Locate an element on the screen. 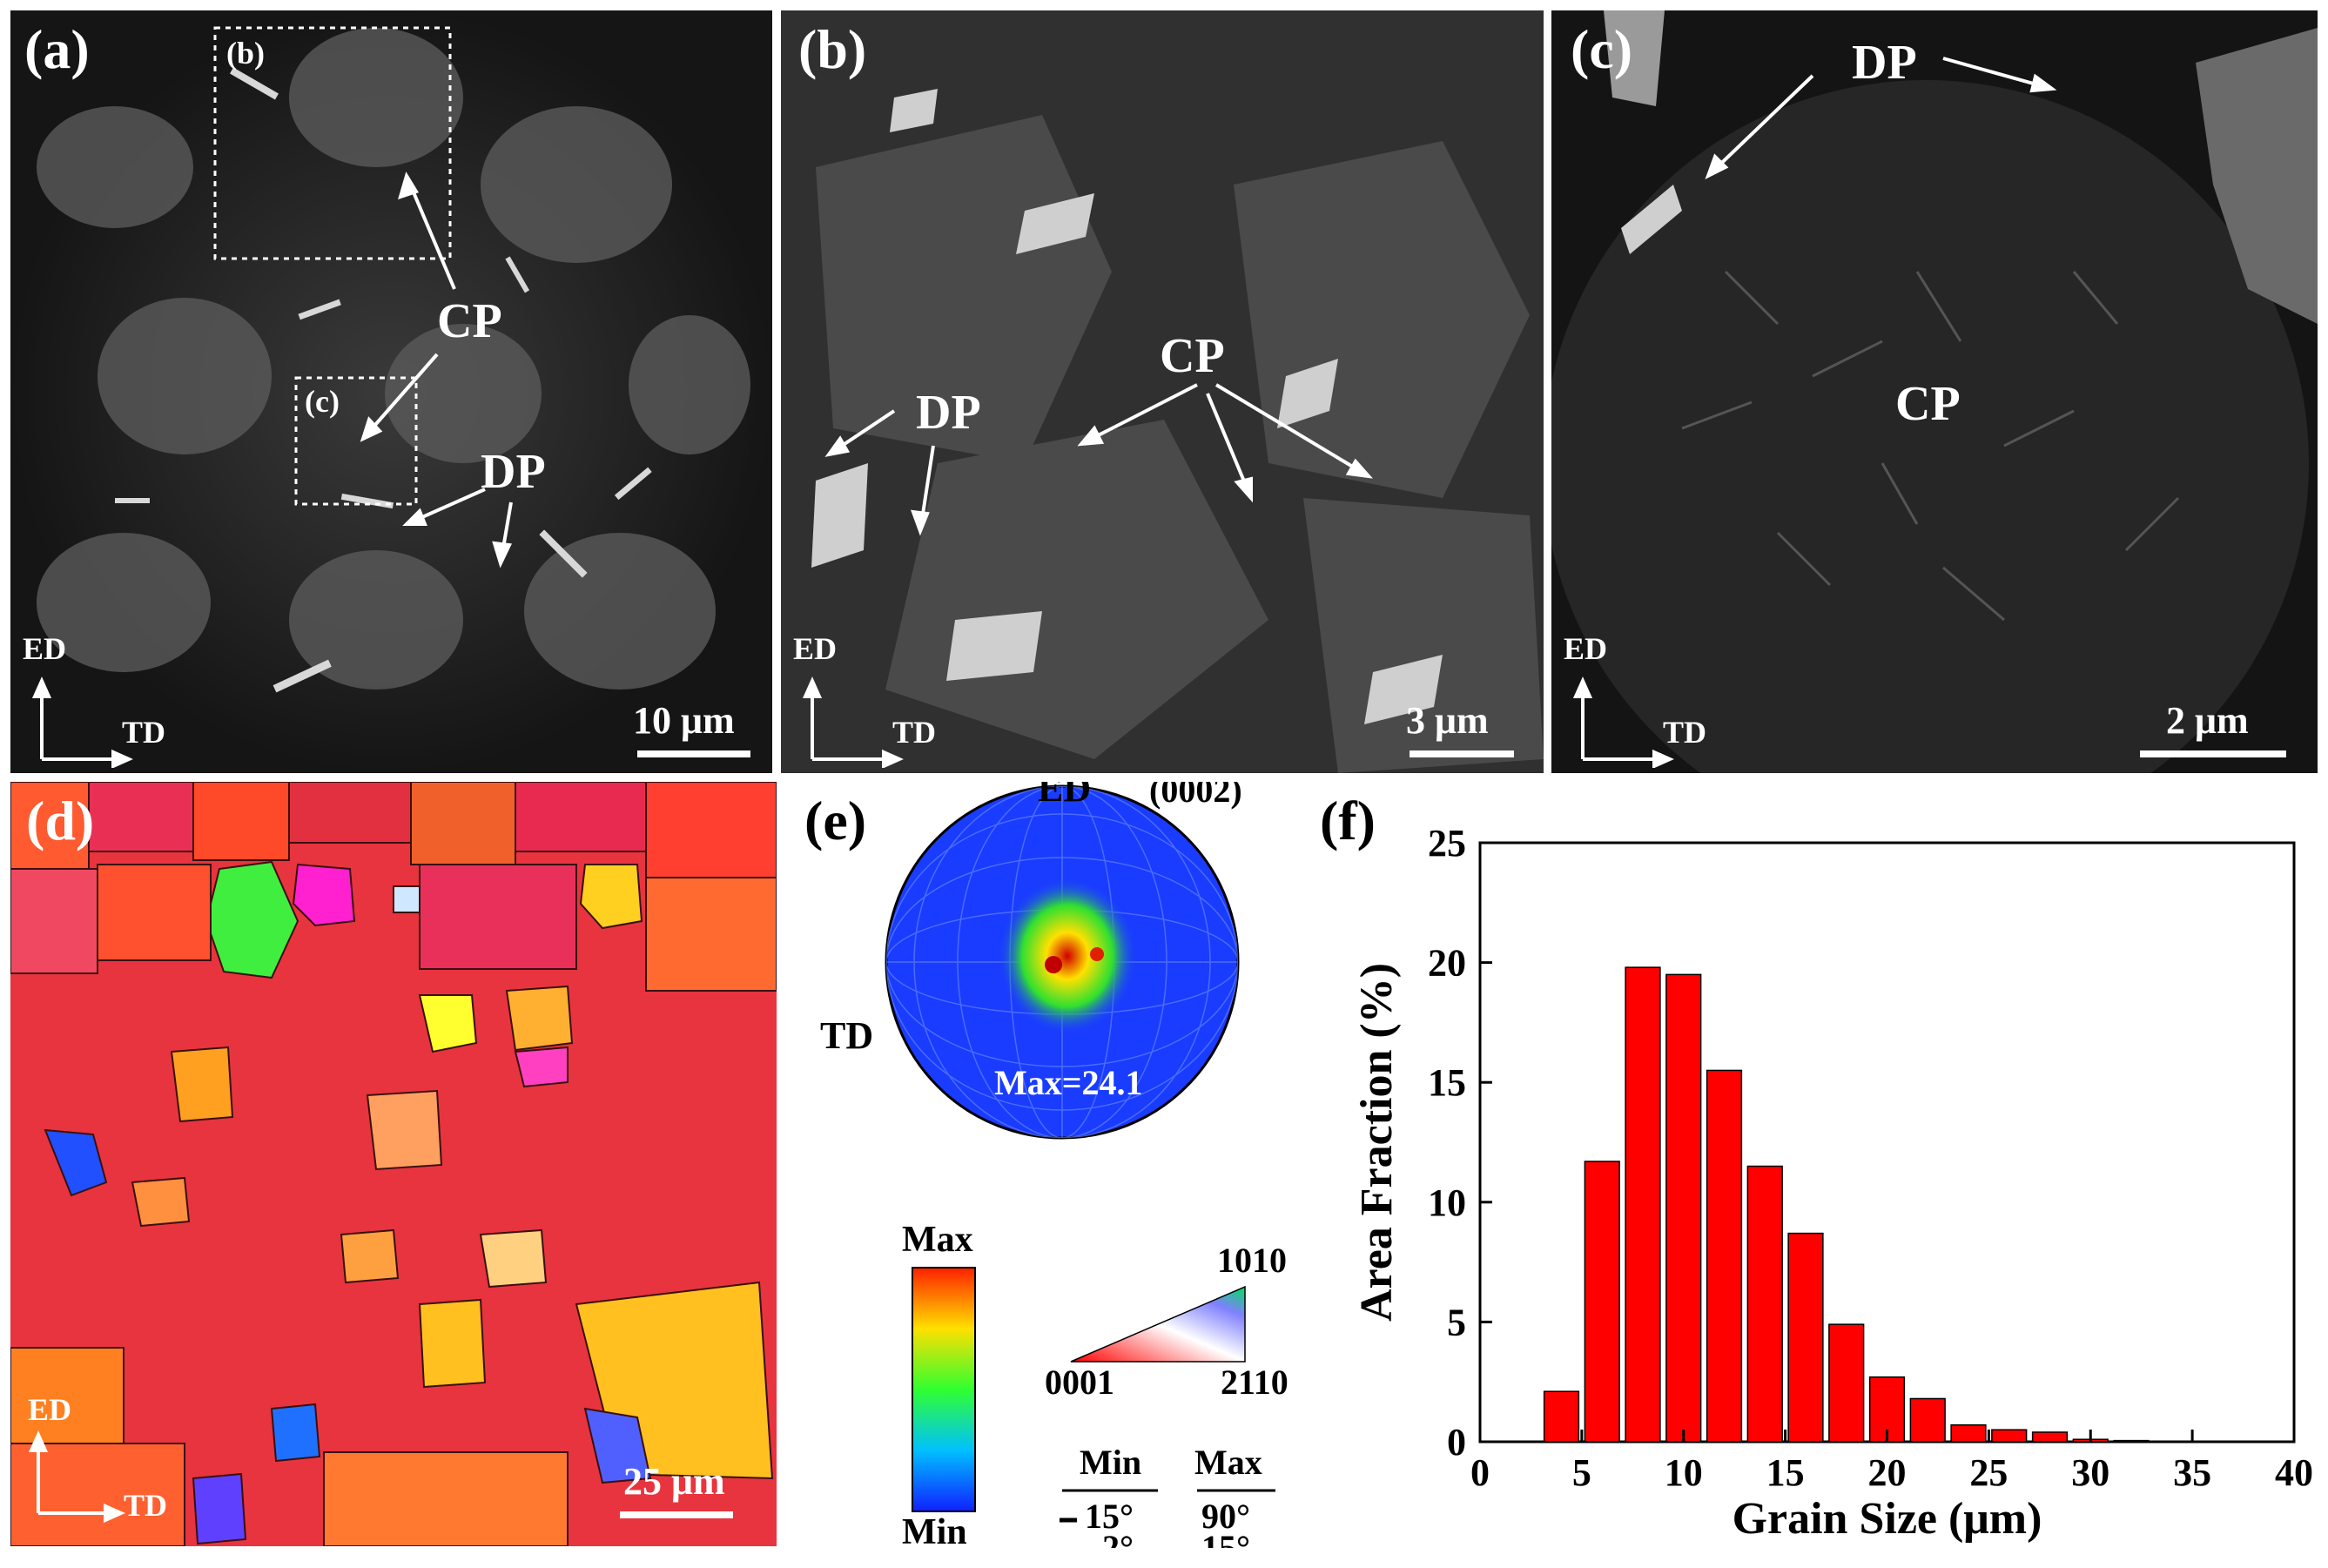  pole-plane-label: (0002) is located at coordinates (1195, 796).